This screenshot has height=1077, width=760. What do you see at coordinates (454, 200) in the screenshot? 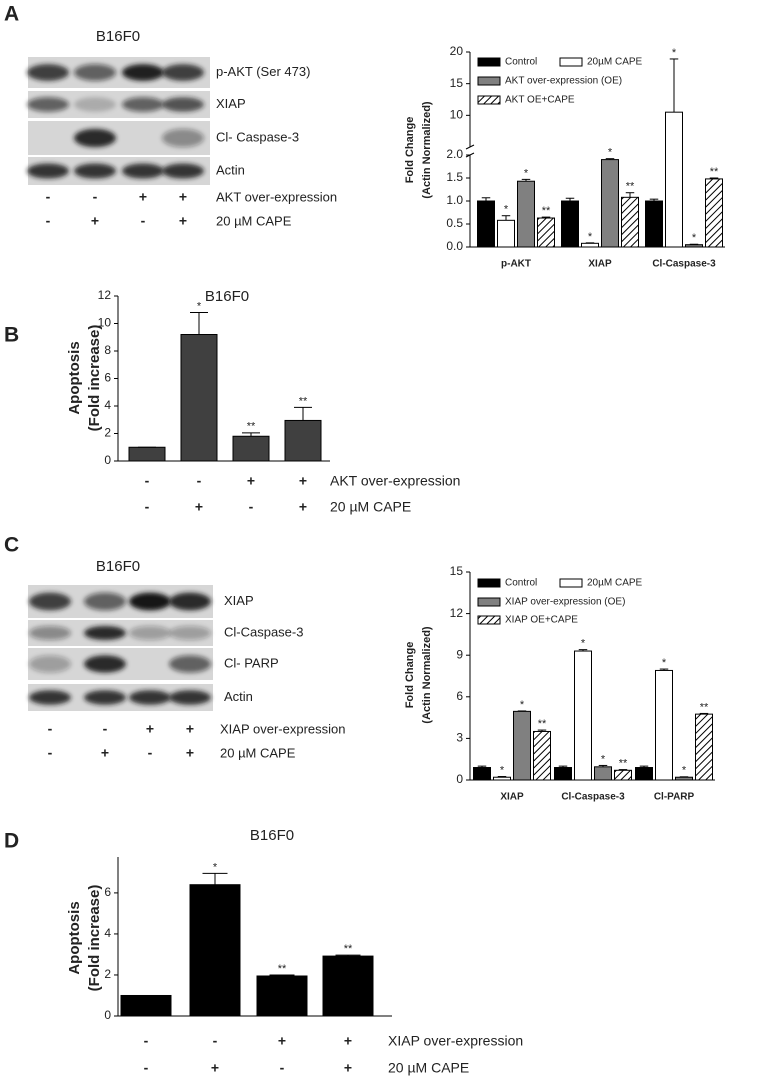
I see `y-tick-label: 1.0` at bounding box center [454, 200].